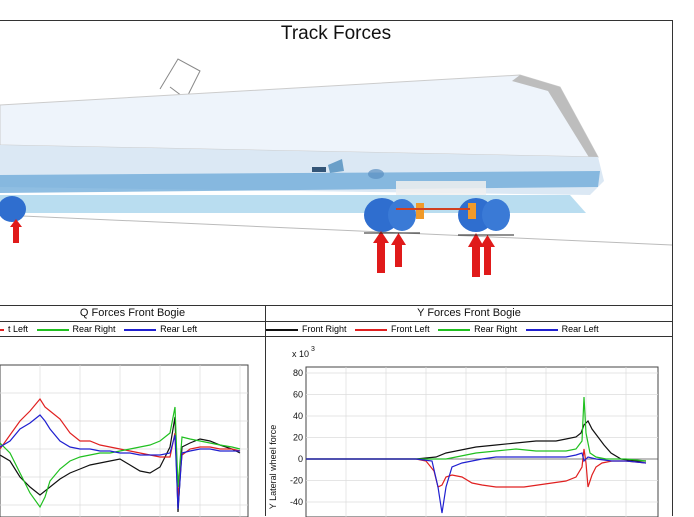 The width and height of the screenshot is (694, 517). Describe the element at coordinates (298, 395) in the screenshot. I see `y-tick-label: 60` at that location.